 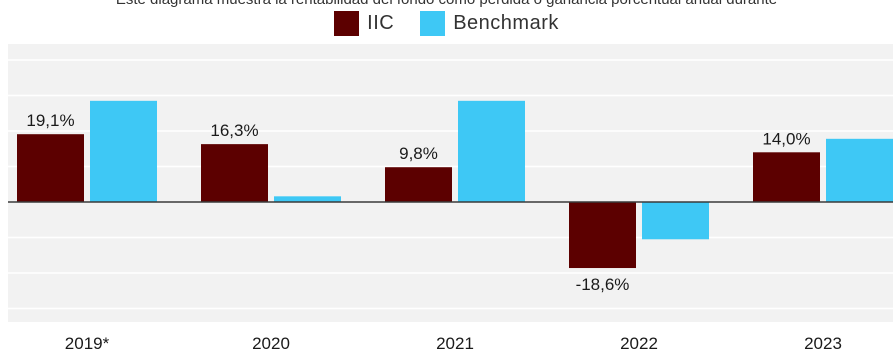 What do you see at coordinates (418, 184) in the screenshot?
I see `bar-iic-2021` at bounding box center [418, 184].